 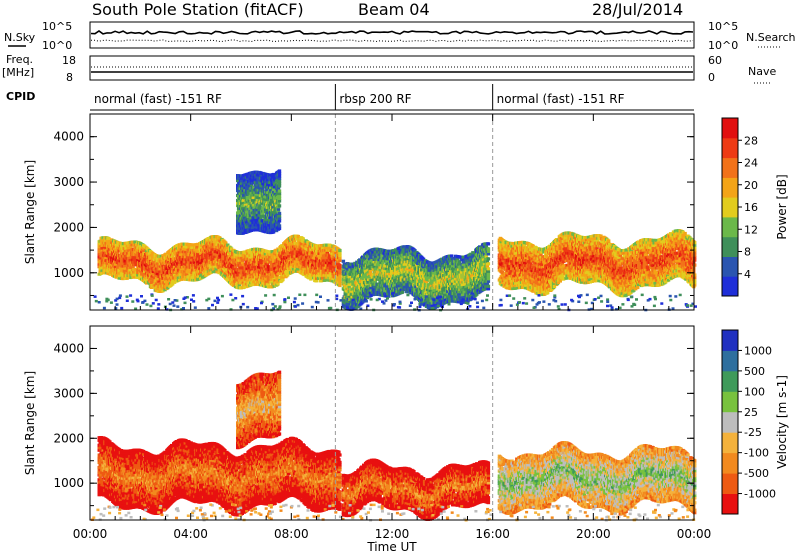 I want to click on noise-left-tick-top: 10^5, so click(x=57, y=26).